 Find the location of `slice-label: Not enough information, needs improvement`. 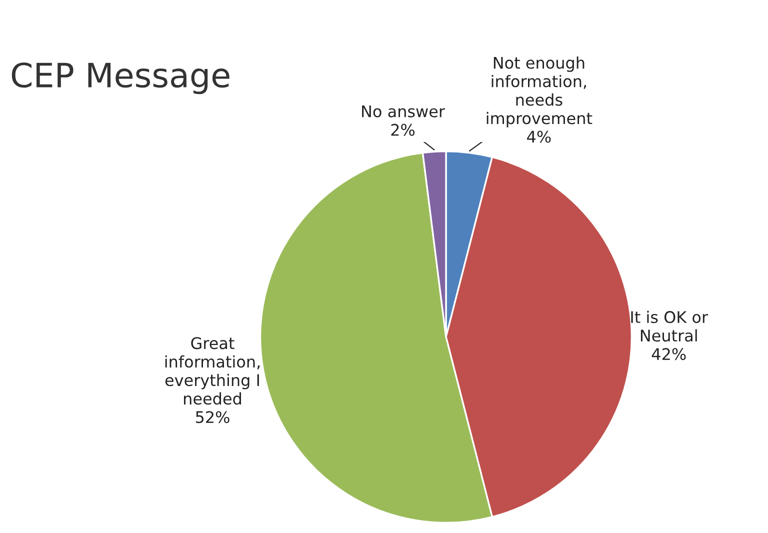

slice-label: Not enough information, needs improvement is located at coordinates (539, 92).